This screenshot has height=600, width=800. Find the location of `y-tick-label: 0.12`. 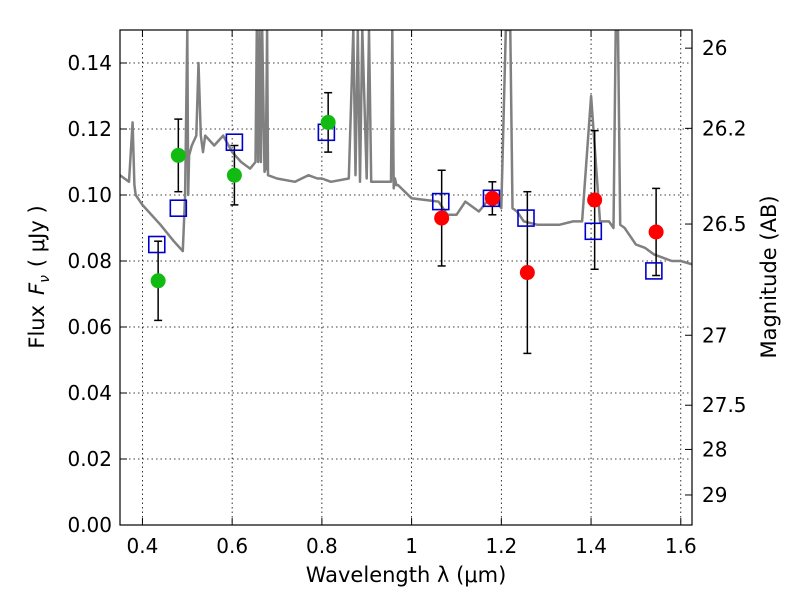

y-tick-label: 0.12 is located at coordinates (89, 129).